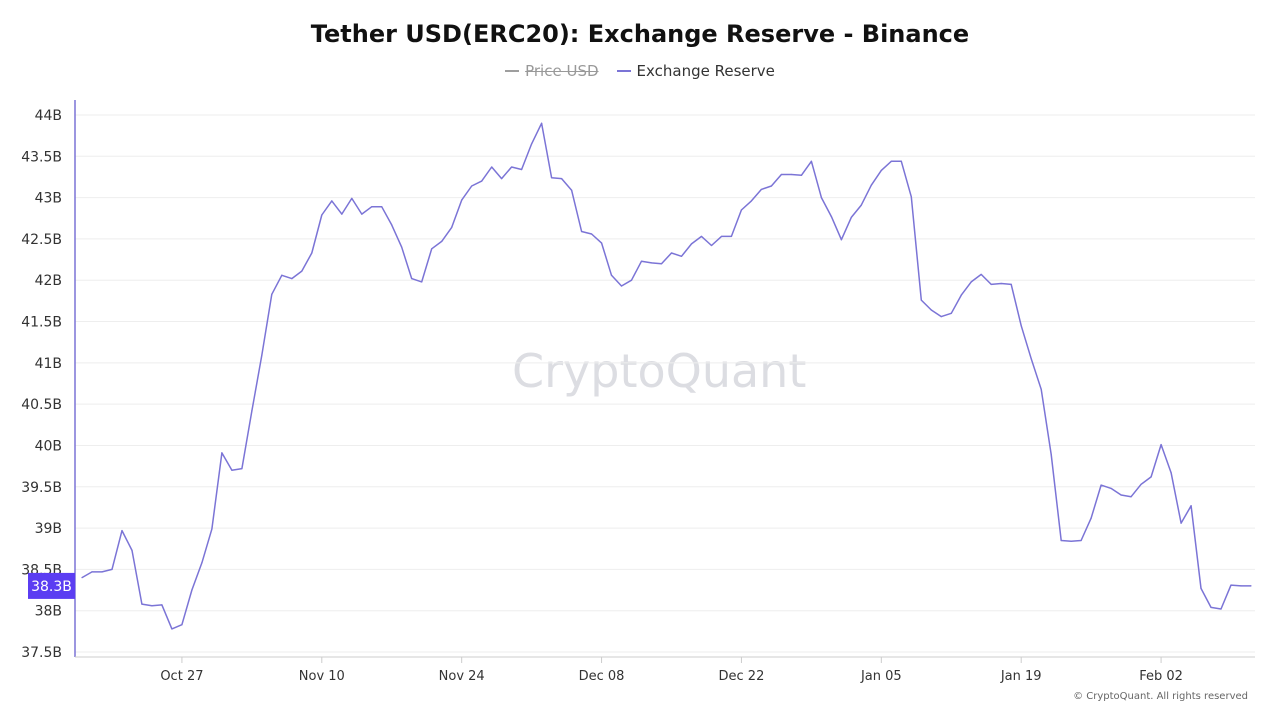 Image resolution: width=1280 pixels, height=720 pixels. What do you see at coordinates (48, 612) in the screenshot?
I see `y-tick-label: 38B` at bounding box center [48, 612].